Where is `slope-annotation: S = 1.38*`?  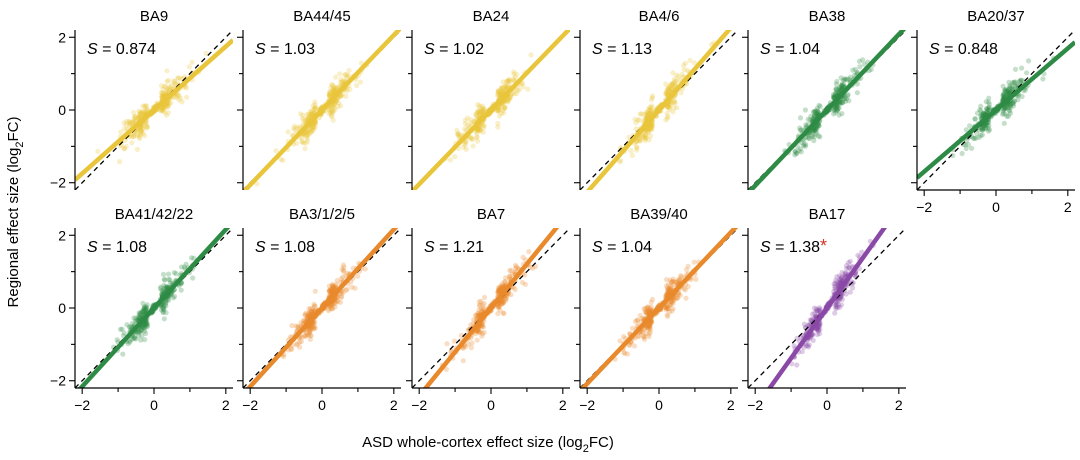 slope-annotation: S = 1.38* is located at coordinates (793, 246).